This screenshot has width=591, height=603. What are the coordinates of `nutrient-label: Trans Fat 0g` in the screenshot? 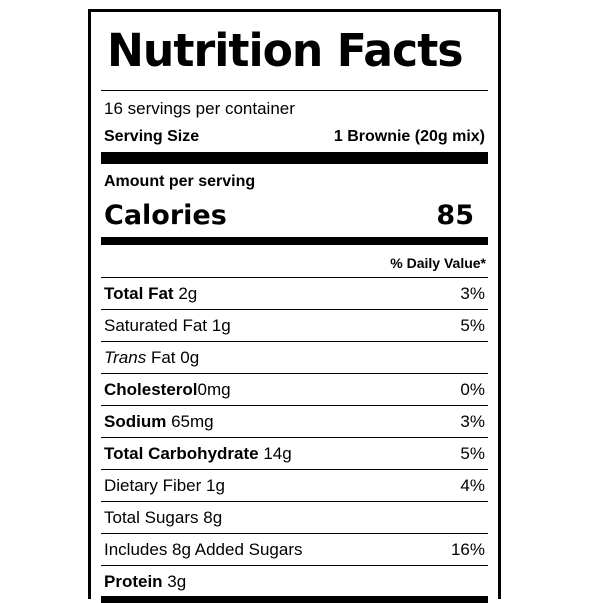 It's located at (150, 358).